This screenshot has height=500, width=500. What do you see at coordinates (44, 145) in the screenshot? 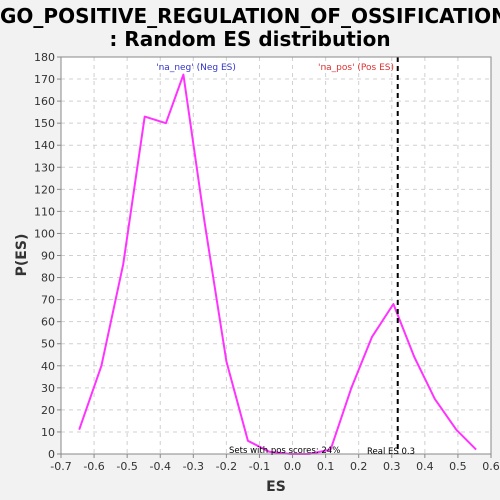
I see `y-tick-label: 140` at bounding box center [44, 145].